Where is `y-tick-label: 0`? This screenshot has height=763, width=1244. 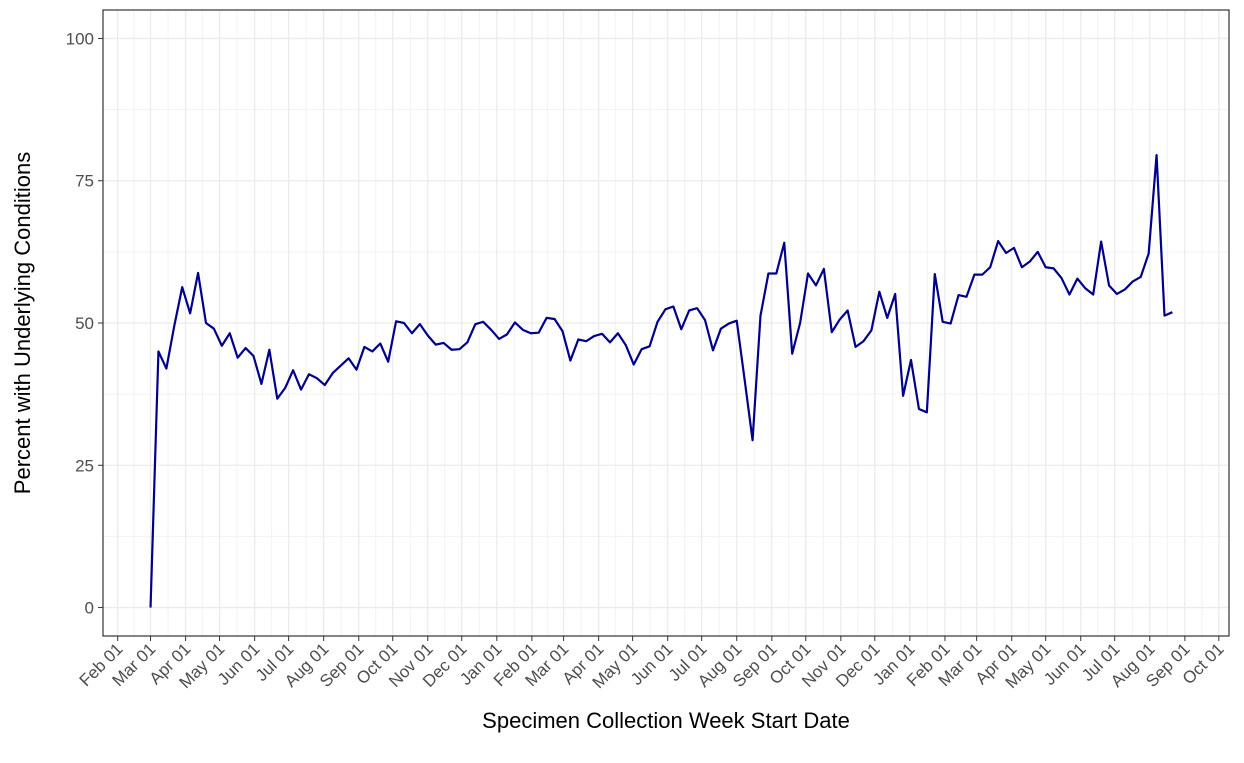
y-tick-label: 0 is located at coordinates (89, 608).